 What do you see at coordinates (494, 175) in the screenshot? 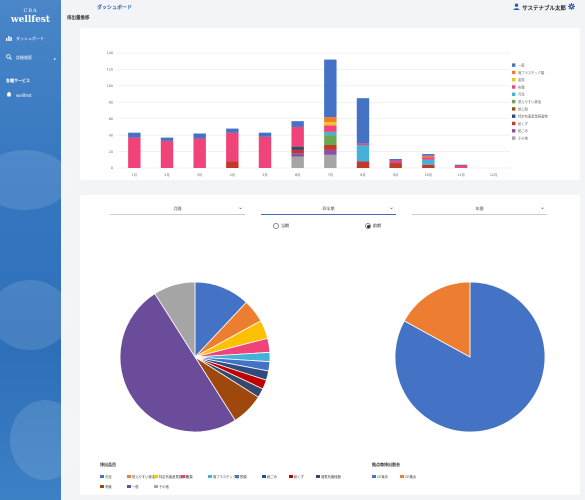
I see `x-tick-label: 12月` at bounding box center [494, 175].